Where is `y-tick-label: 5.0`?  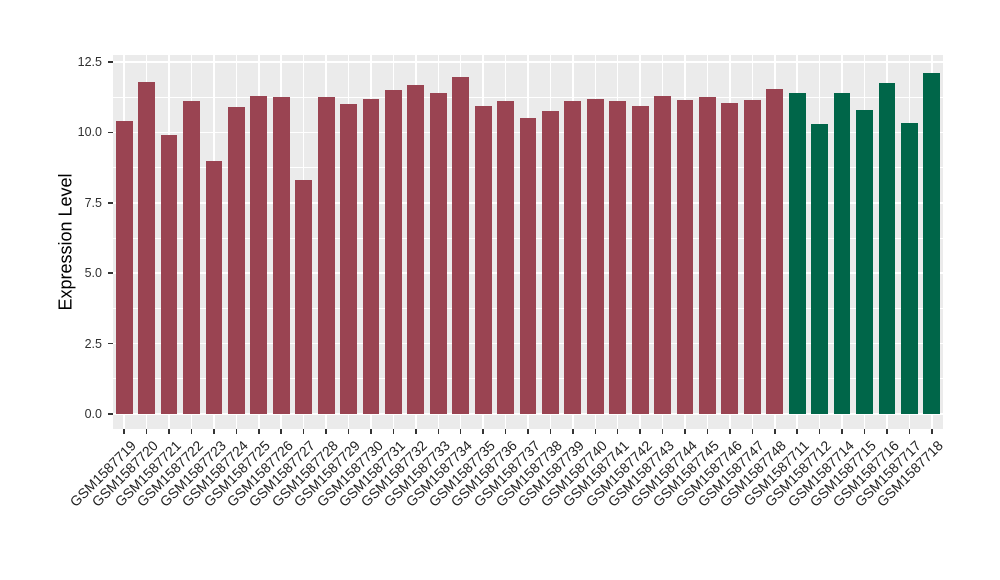
y-tick-label: 5.0 is located at coordinates (93, 273).